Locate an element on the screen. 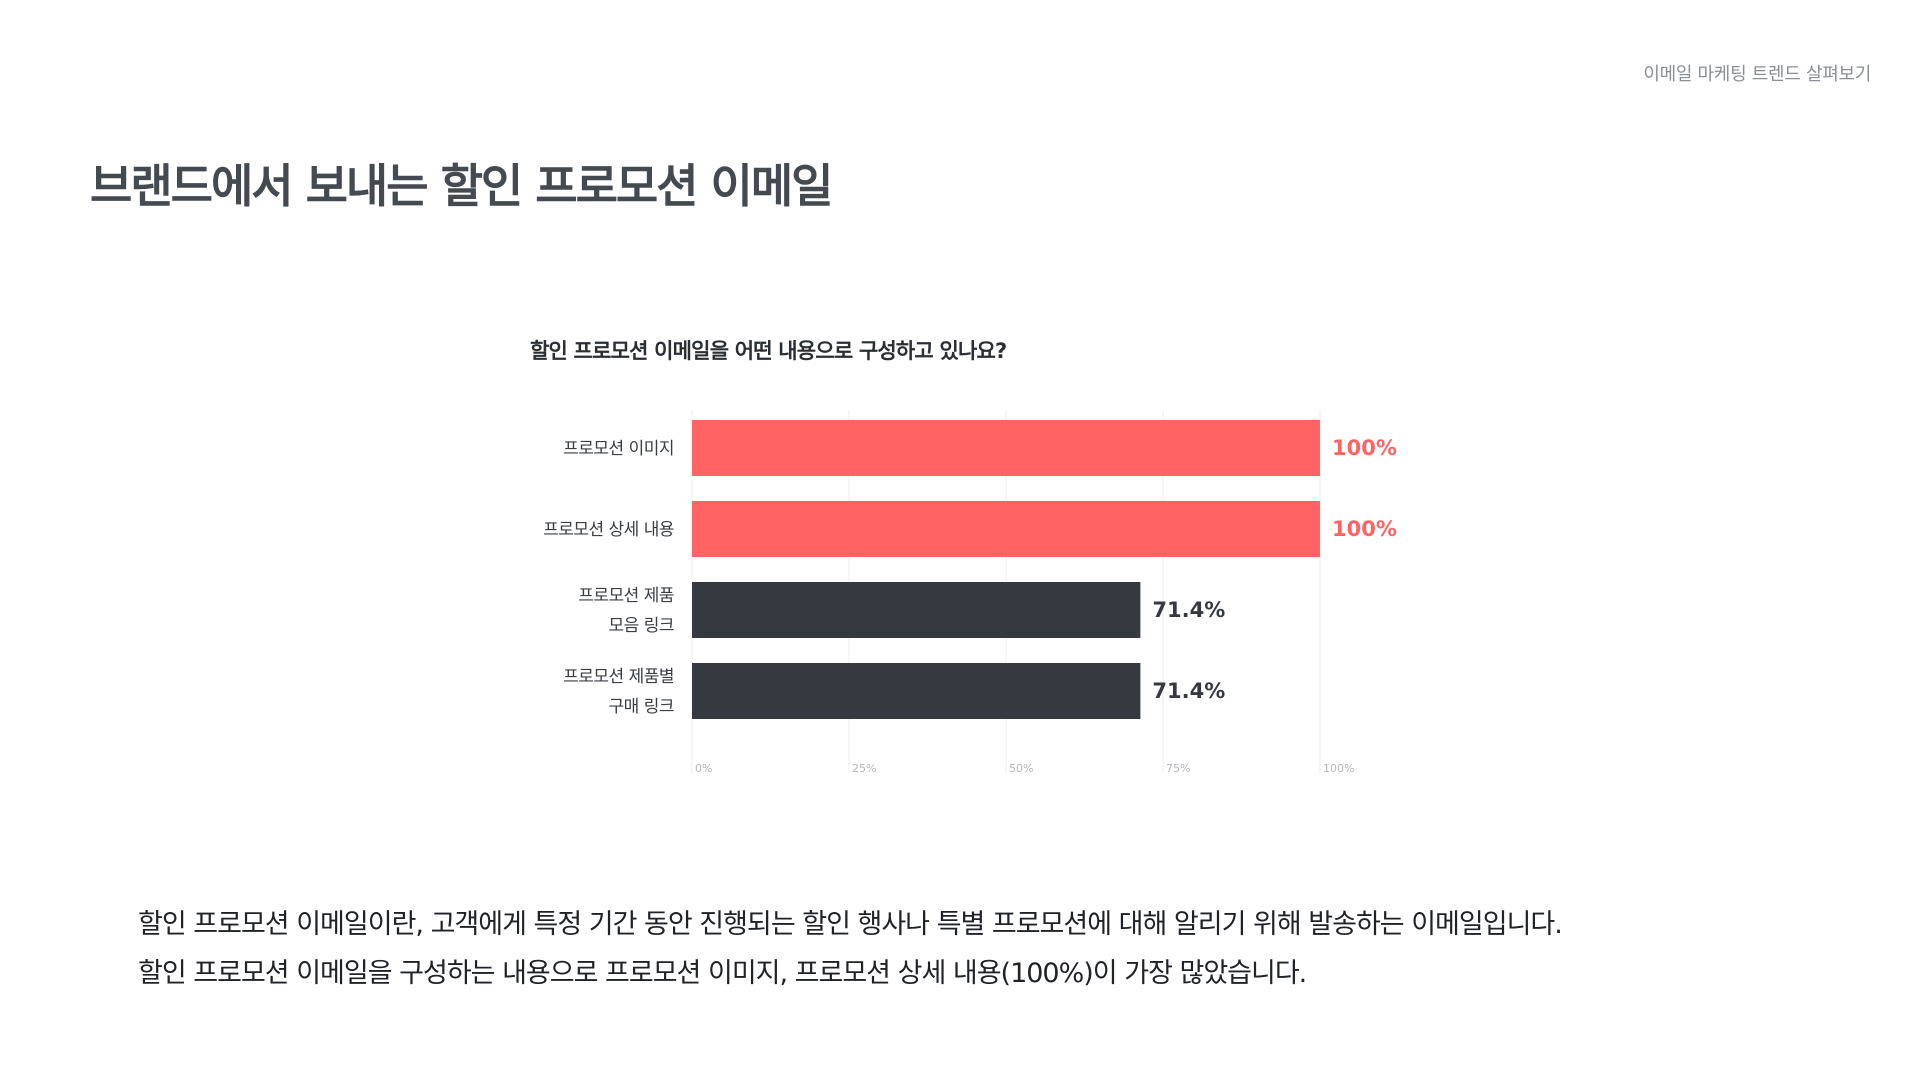 The image size is (1920, 1080). page-title: 브랜드에서 보내는 할인 프로모션 이메일 is located at coordinates (461, 186).